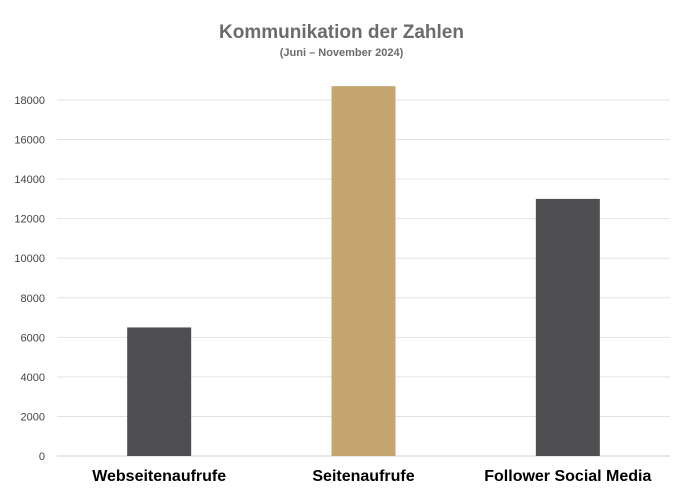 The image size is (683, 495). Describe the element at coordinates (567, 476) in the screenshot. I see `x-category-label: Follower Social Media` at that location.